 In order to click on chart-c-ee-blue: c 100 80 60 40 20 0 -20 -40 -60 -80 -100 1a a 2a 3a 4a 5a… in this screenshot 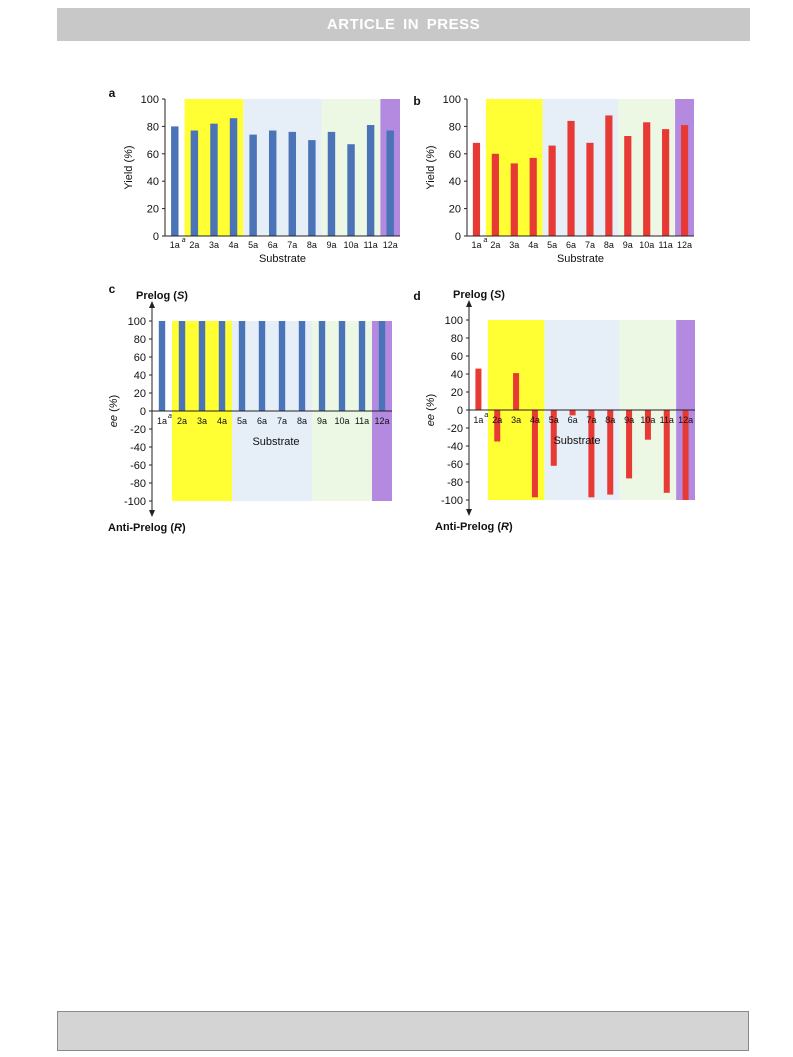, I will do `click(250, 408)`.